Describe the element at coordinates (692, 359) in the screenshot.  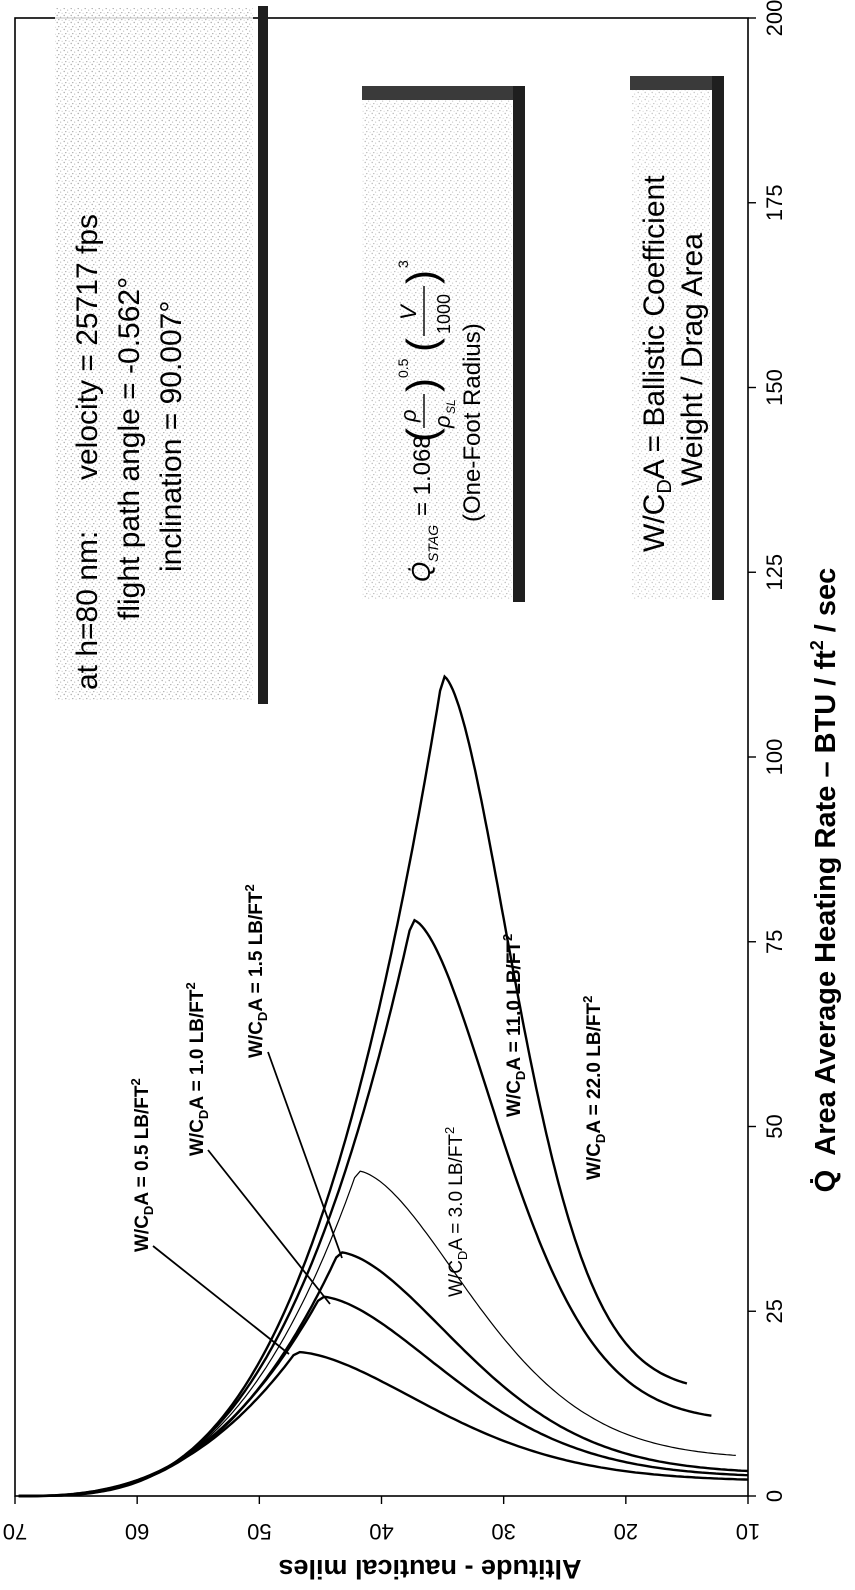
I see `svg-text: Weight / Drag Area` at that location.